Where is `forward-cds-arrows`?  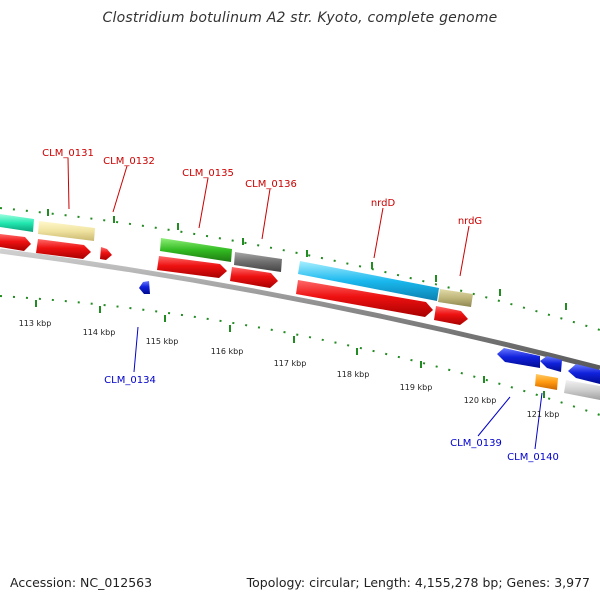
forward-cds-arrows is located at coordinates (234, 279).